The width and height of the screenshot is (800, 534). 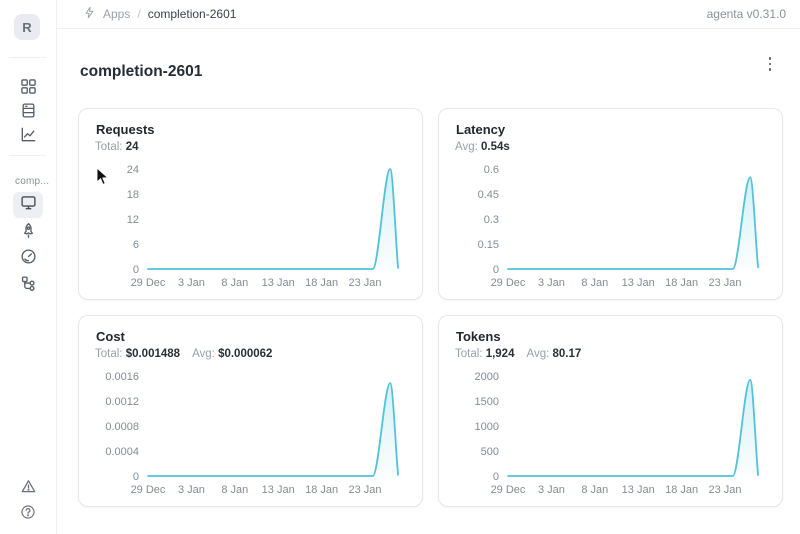 What do you see at coordinates (117, 14) in the screenshot?
I see `breadcrumb-apps-link: Apps` at bounding box center [117, 14].